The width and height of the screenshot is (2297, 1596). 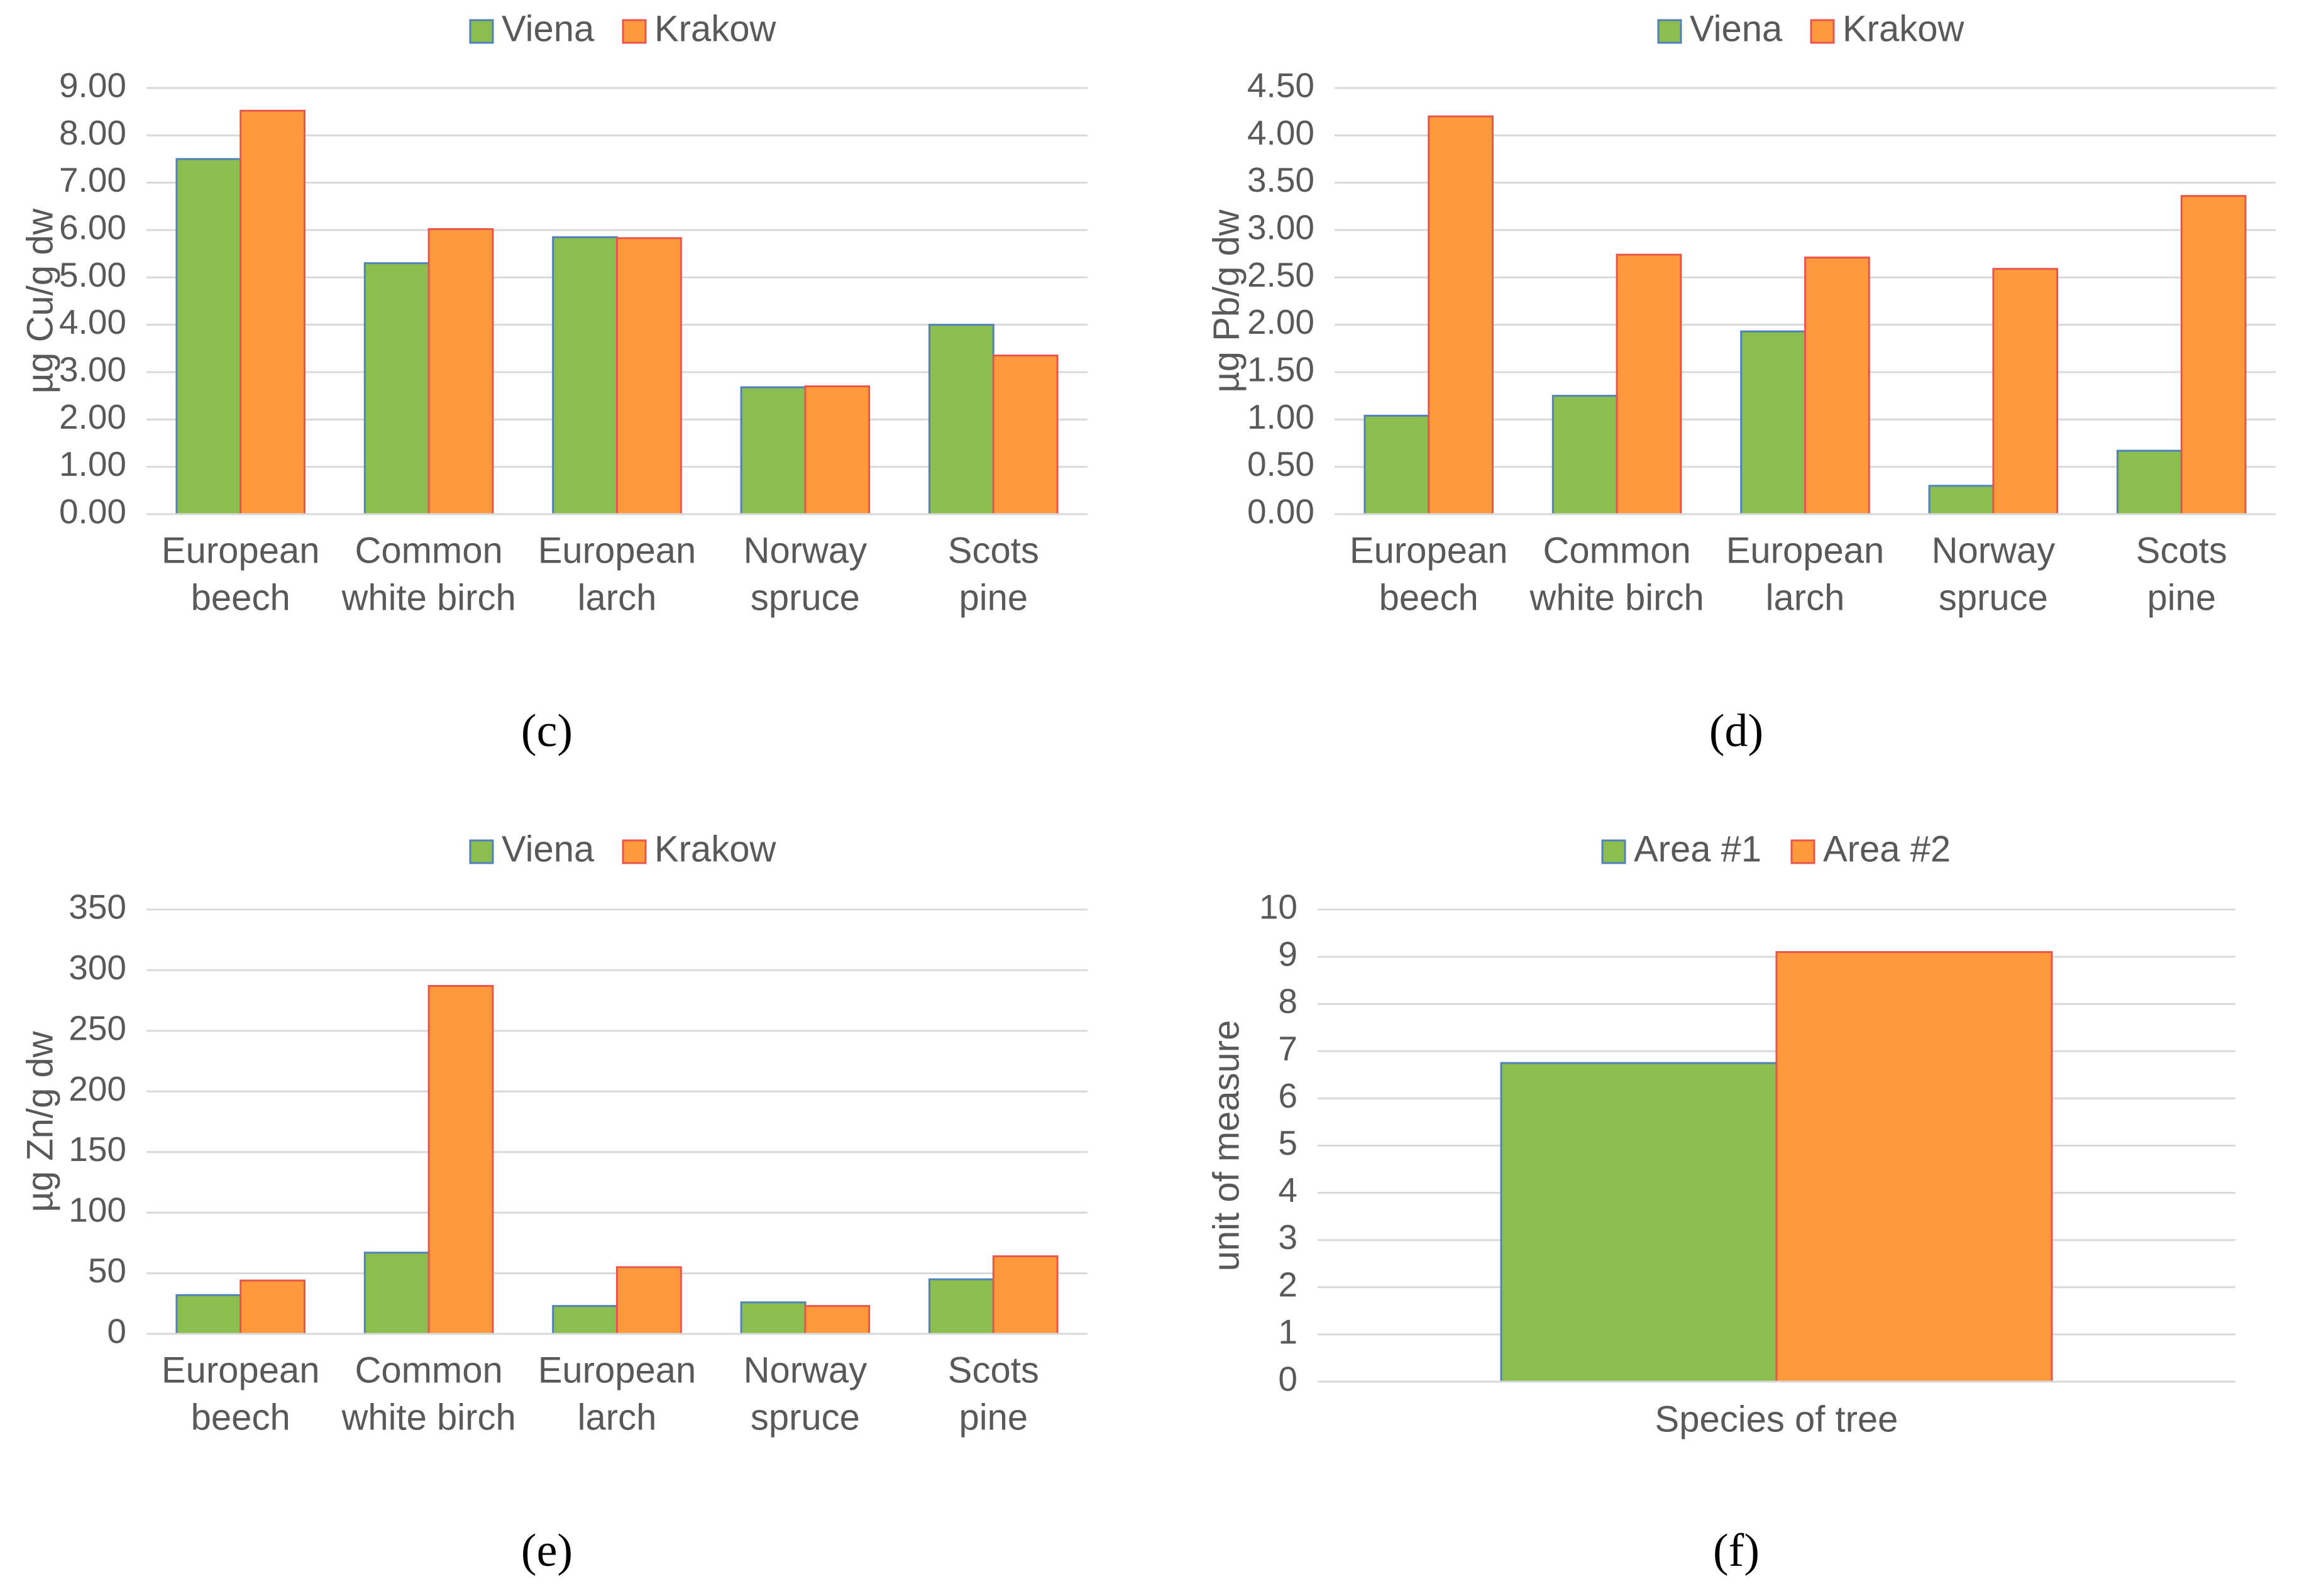 I want to click on y-tick-label: 7.00, so click(x=92, y=179).